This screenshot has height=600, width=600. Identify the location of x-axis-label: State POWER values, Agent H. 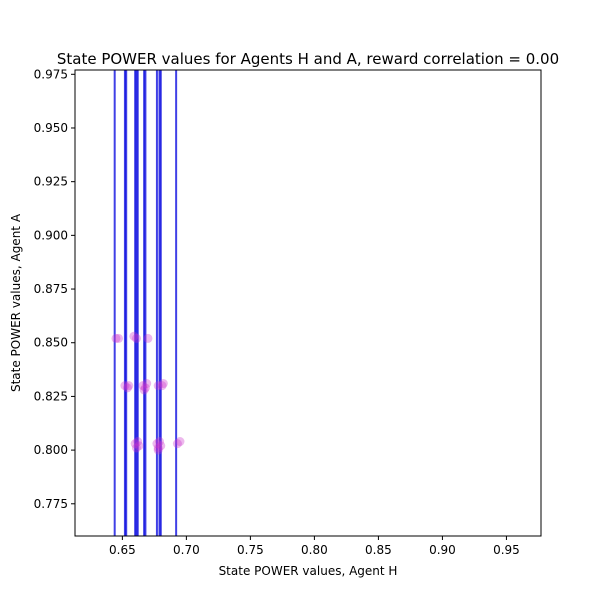
(308, 571).